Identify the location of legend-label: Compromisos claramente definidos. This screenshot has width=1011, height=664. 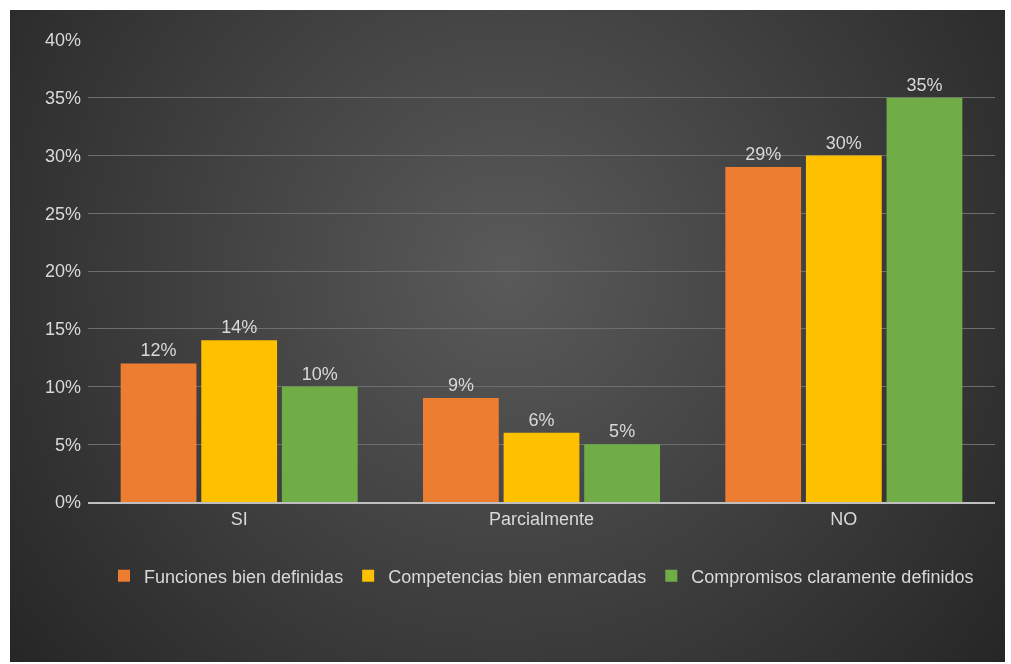
(832, 576).